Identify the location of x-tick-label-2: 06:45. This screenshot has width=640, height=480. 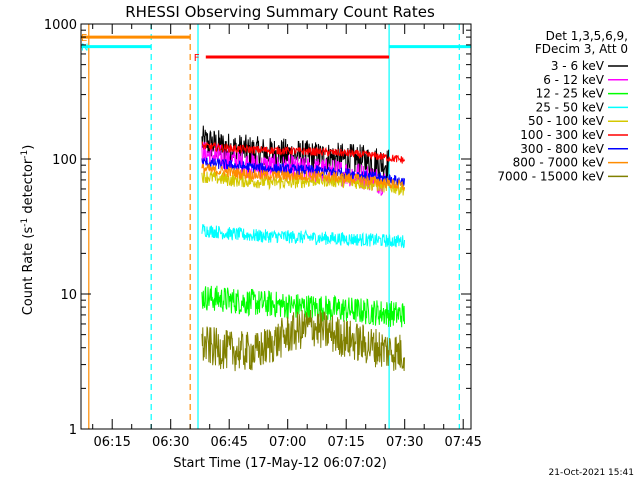
(228, 442).